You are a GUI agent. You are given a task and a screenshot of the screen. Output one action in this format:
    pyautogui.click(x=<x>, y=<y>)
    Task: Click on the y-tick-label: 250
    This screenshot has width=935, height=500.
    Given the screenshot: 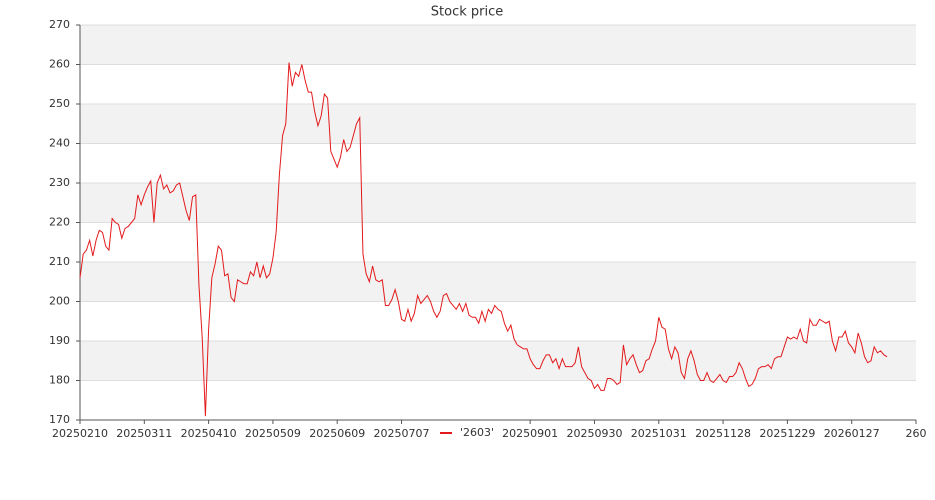 What is the action you would take?
    pyautogui.click(x=59, y=103)
    